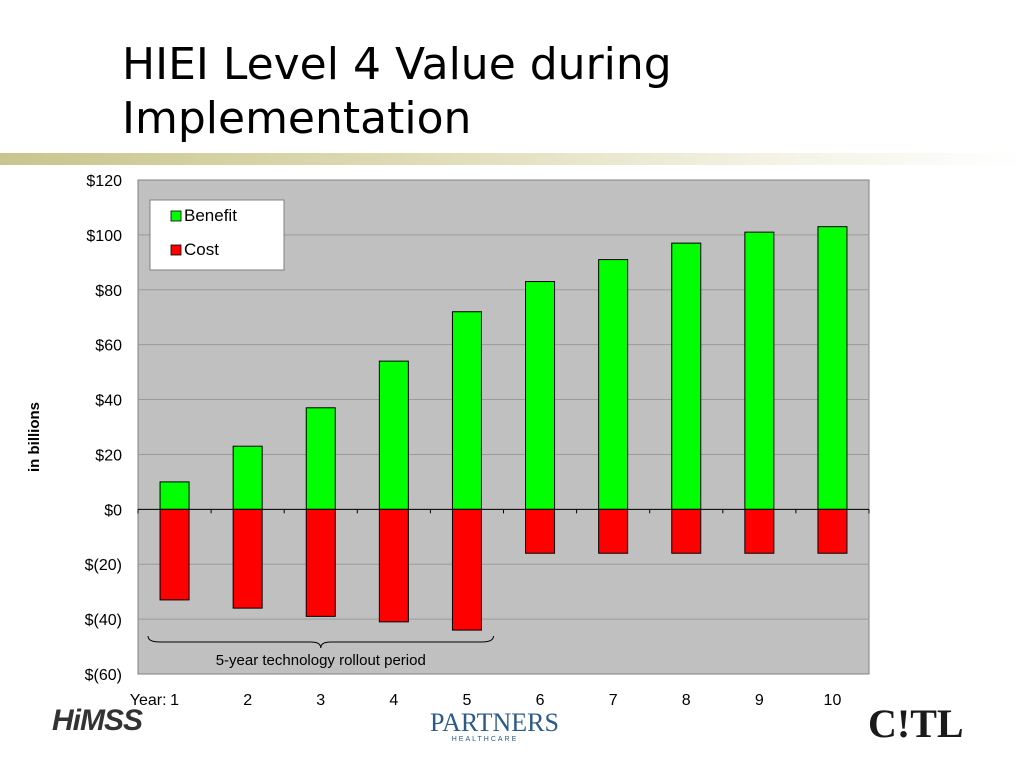  What do you see at coordinates (108, 455) in the screenshot?
I see `y-tick-label: $20` at bounding box center [108, 455].